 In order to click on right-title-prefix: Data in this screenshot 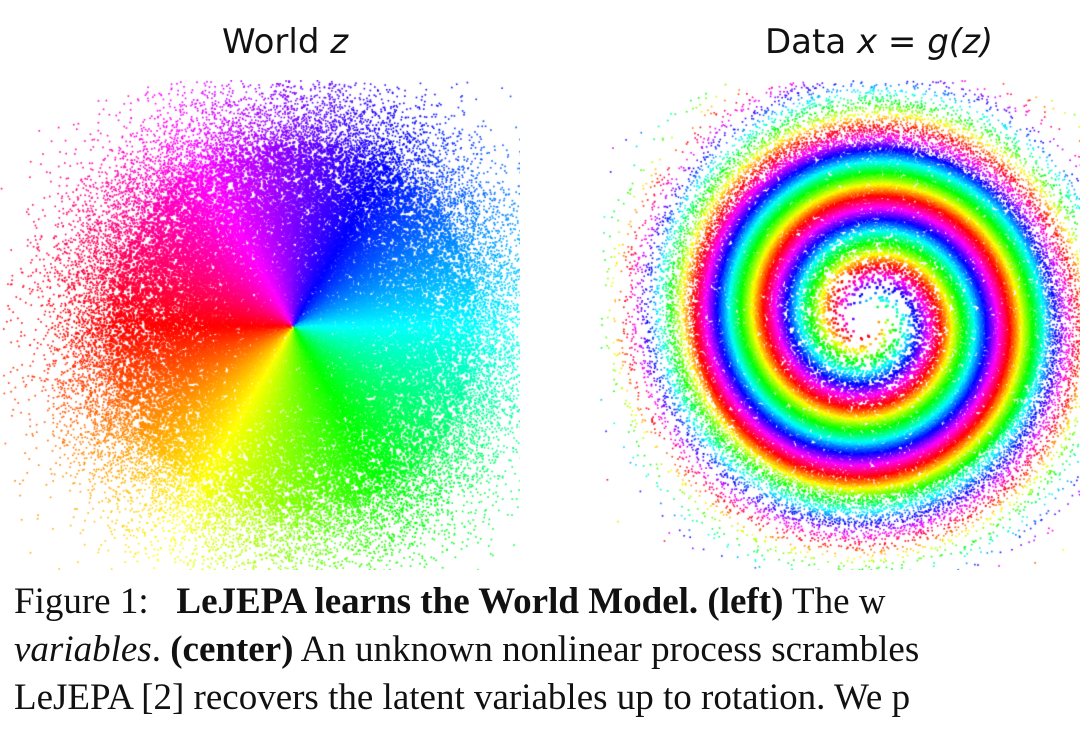, I will do `click(811, 42)`.